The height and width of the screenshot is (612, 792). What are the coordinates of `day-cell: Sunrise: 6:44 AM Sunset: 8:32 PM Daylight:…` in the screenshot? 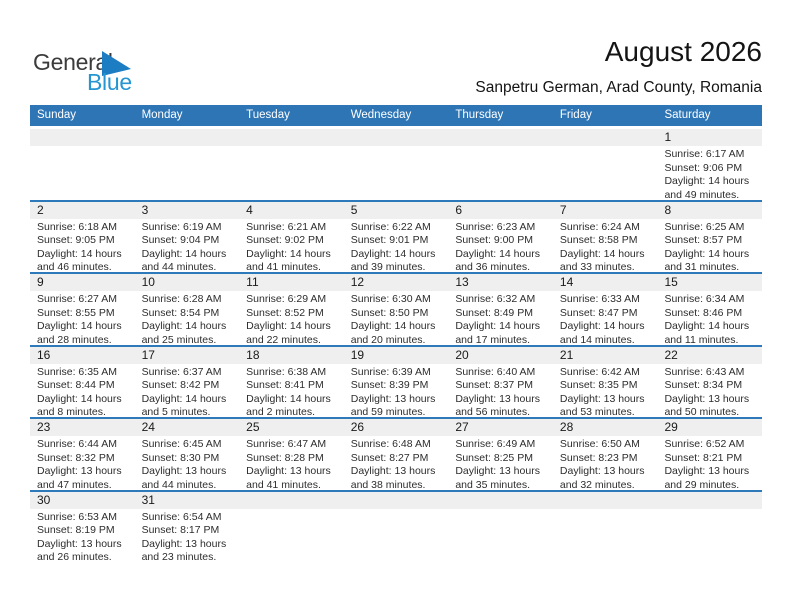 It's located at (82, 464).